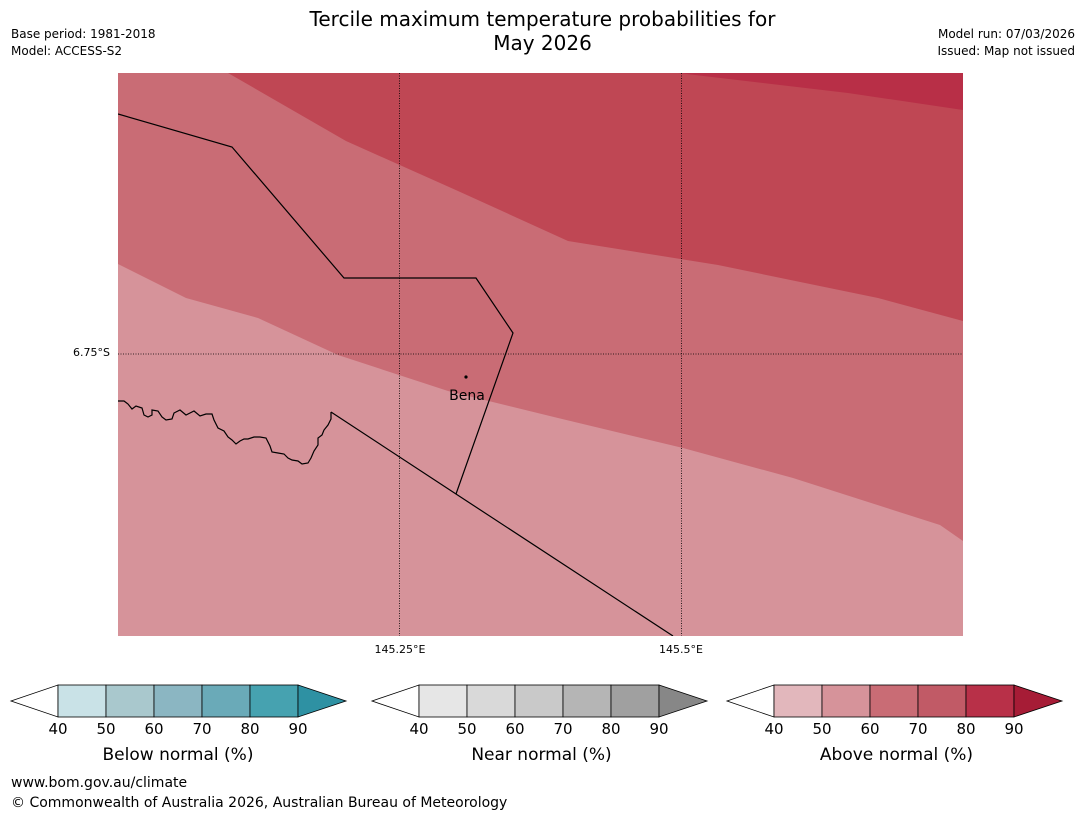  I want to click on colorbar-below-tick: 90, so click(297, 727).